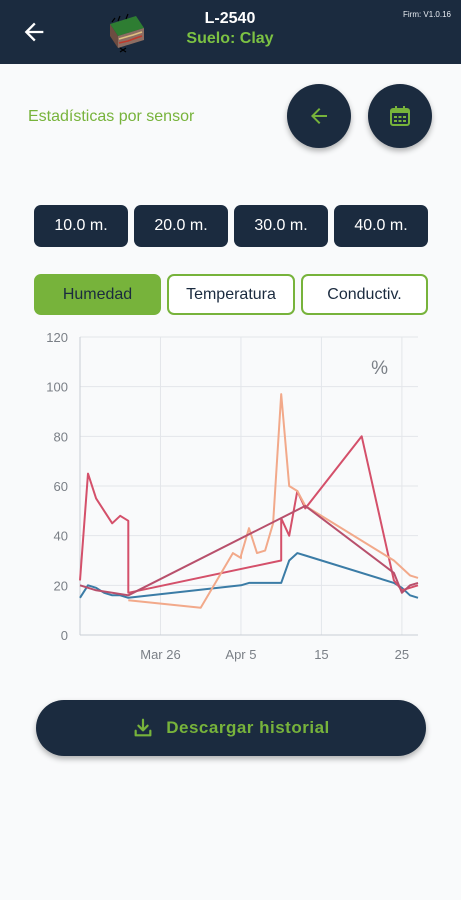  I want to click on download-label: Descargar historial, so click(248, 727).